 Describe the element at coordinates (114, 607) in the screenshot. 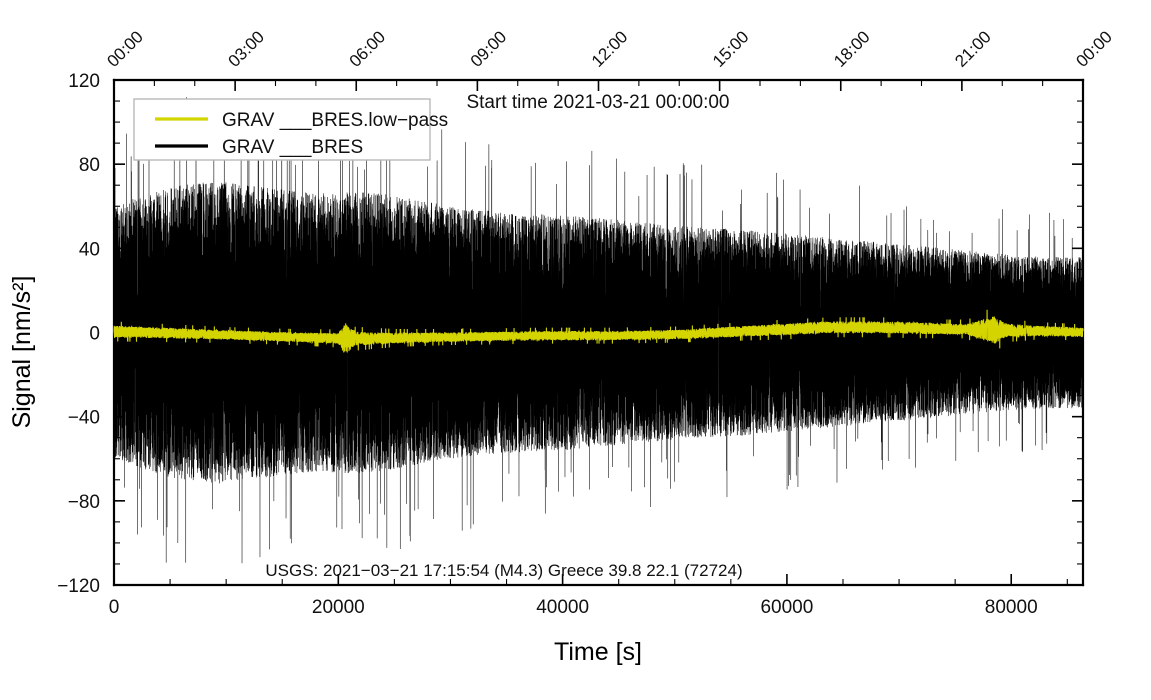

I see `x-tick-label: 0` at that location.